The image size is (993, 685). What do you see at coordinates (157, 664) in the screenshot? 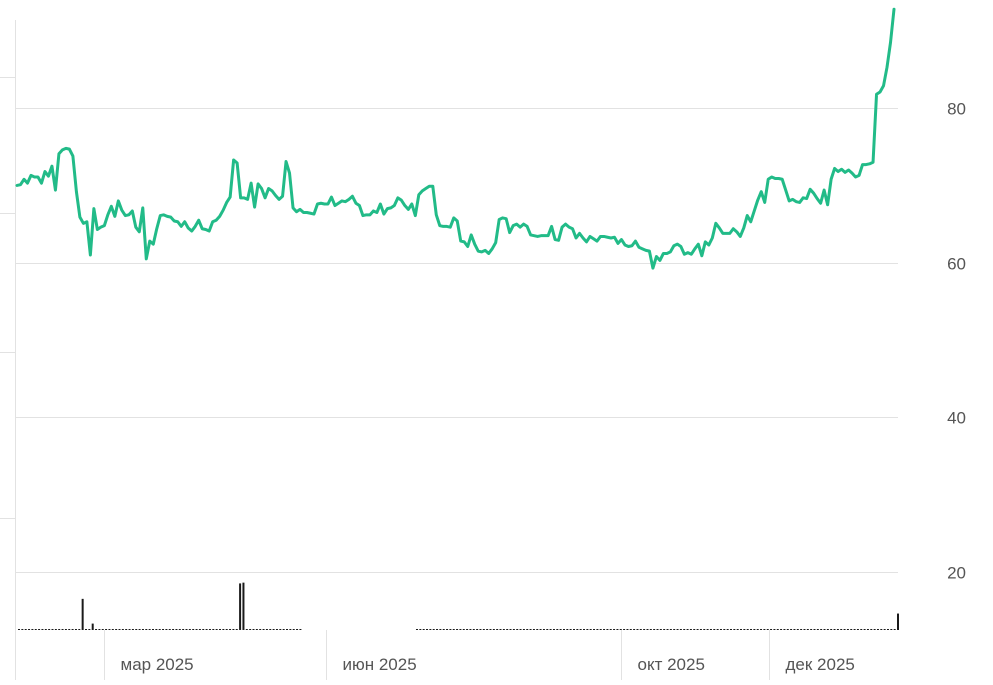
I see `x-tick-label: мар 2025` at bounding box center [157, 664].